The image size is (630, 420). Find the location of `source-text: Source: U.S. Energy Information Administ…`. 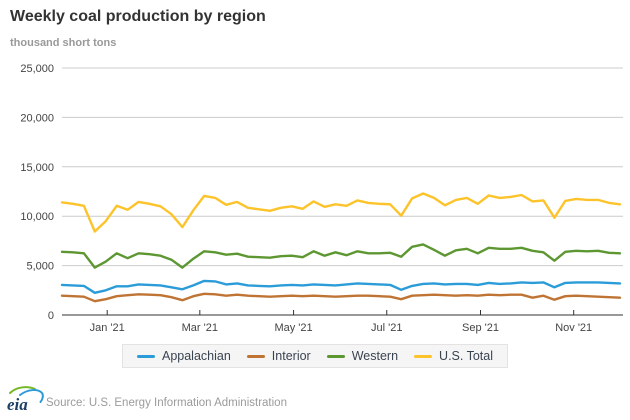

source-text: Source: U.S. Energy Information Administ… is located at coordinates (166, 403).